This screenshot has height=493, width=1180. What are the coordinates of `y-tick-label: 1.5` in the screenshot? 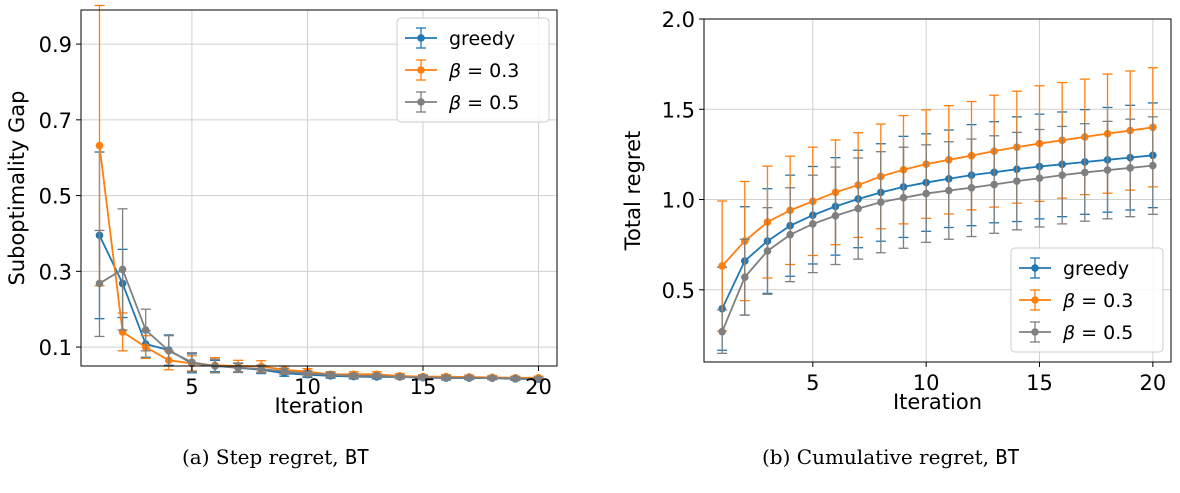 It's located at (678, 110).